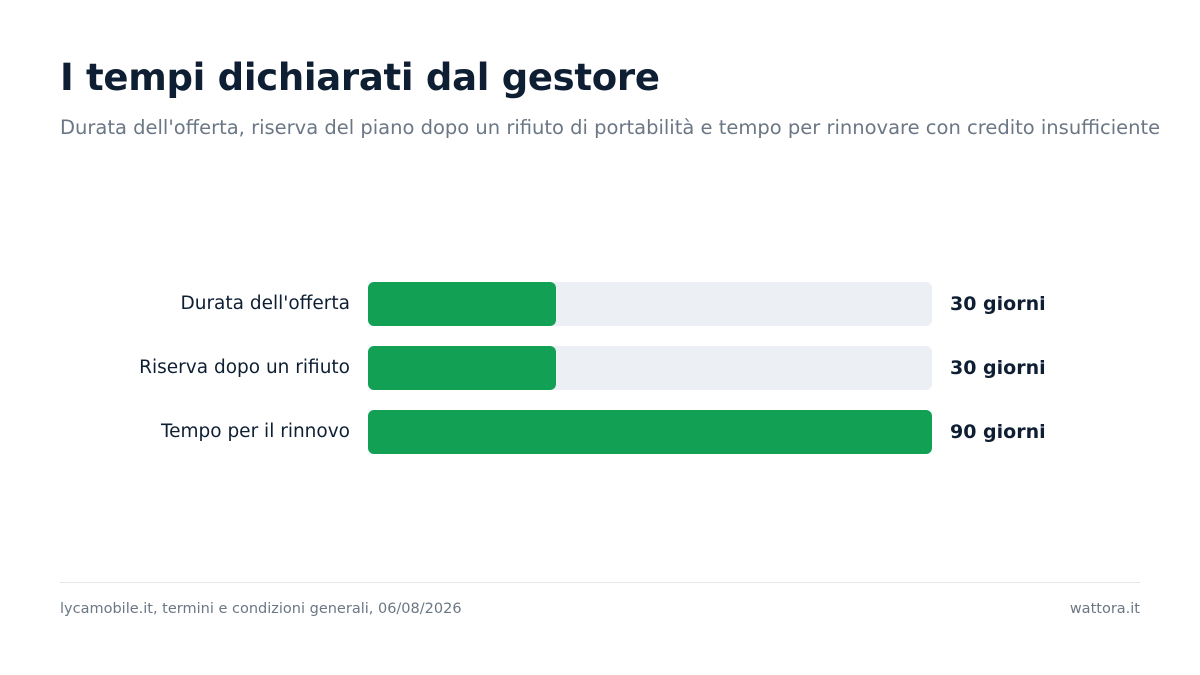  What do you see at coordinates (244, 367) in the screenshot?
I see `bar-category-label: Riserva dopo un rifiuto` at bounding box center [244, 367].